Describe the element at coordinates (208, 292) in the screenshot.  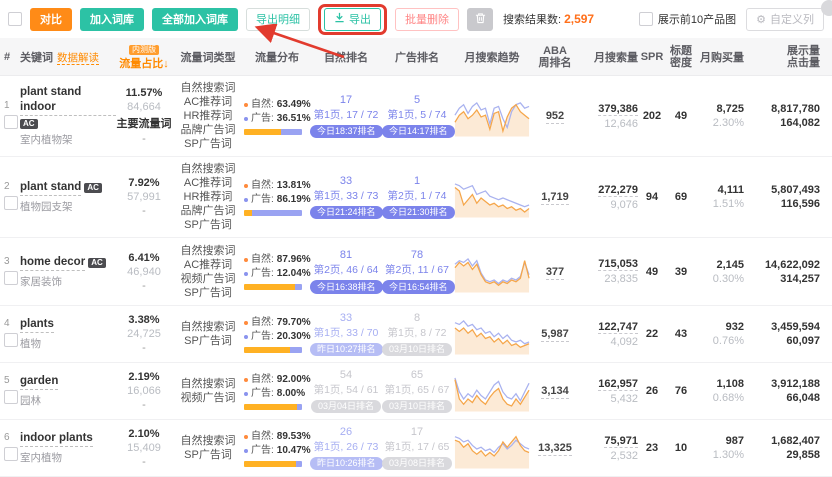
I see `traffic-type: SP广告词` at that location.